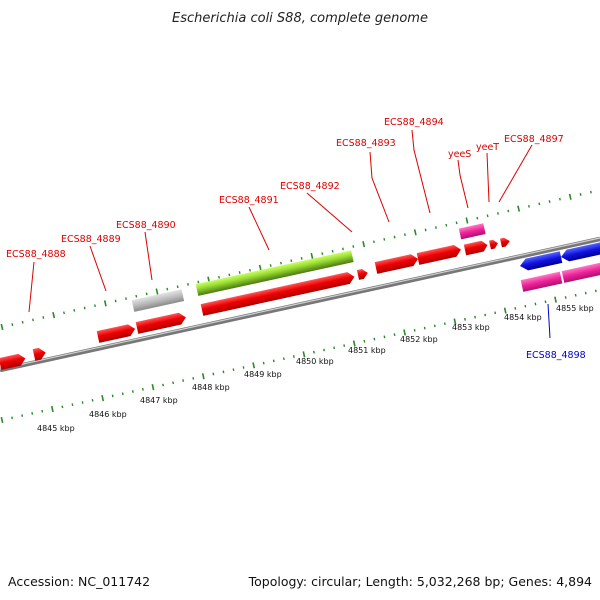 This screenshot has width=600, height=600. Describe the element at coordinates (146, 225) in the screenshot. I see `gene-label-ecs88-4890: ECS88_4890` at that location.